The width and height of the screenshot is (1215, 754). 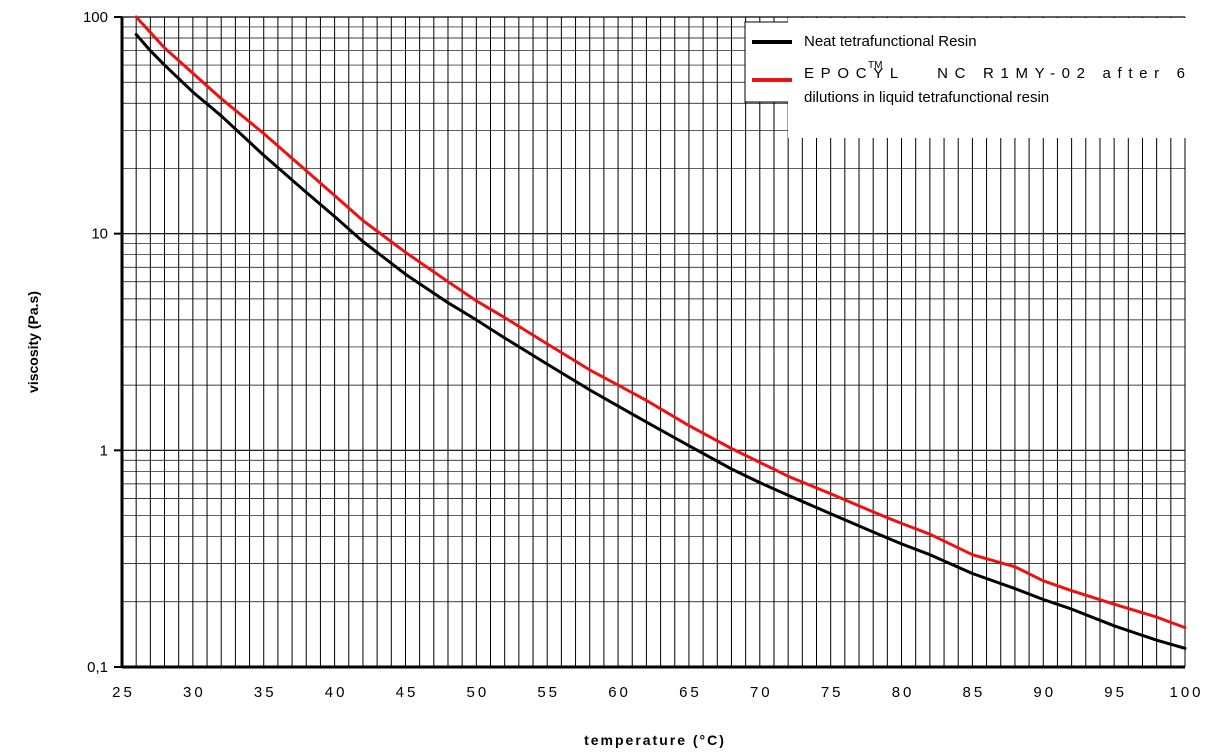 What do you see at coordinates (989, 78) in the screenshot?
I see `legend-background` at bounding box center [989, 78].